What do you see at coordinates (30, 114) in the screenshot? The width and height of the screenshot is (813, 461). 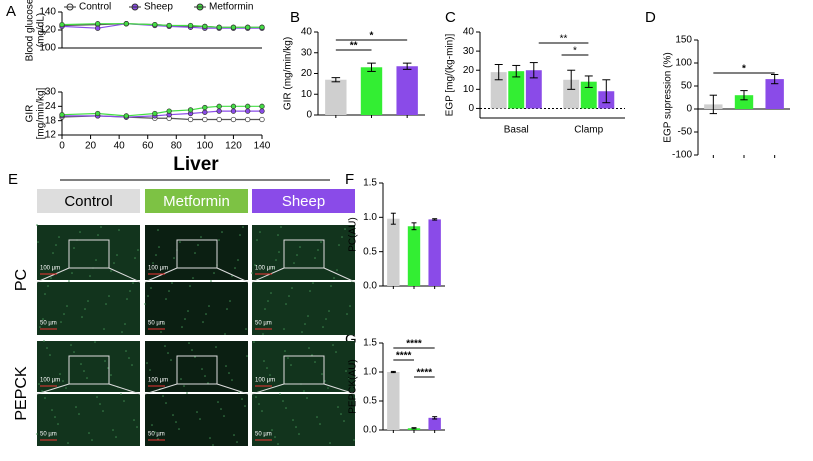 I see `y-axis-label: GIR` at bounding box center [30, 114].